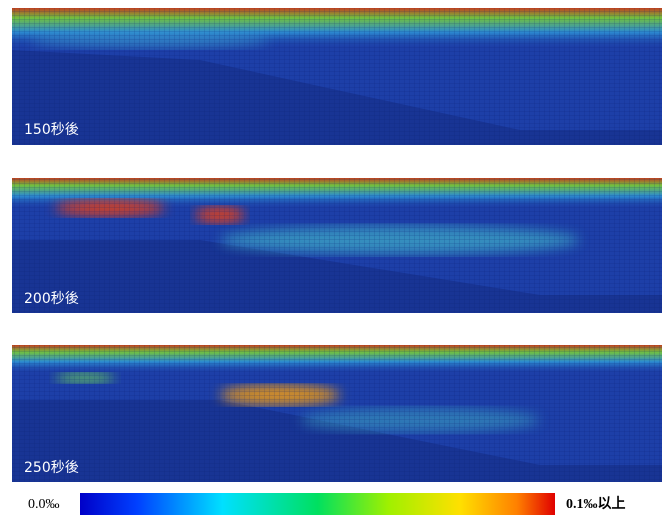 This screenshot has height=525, width=664. Describe the element at coordinates (51, 468) in the screenshot. I see `panel-label: 250秒後` at that location.